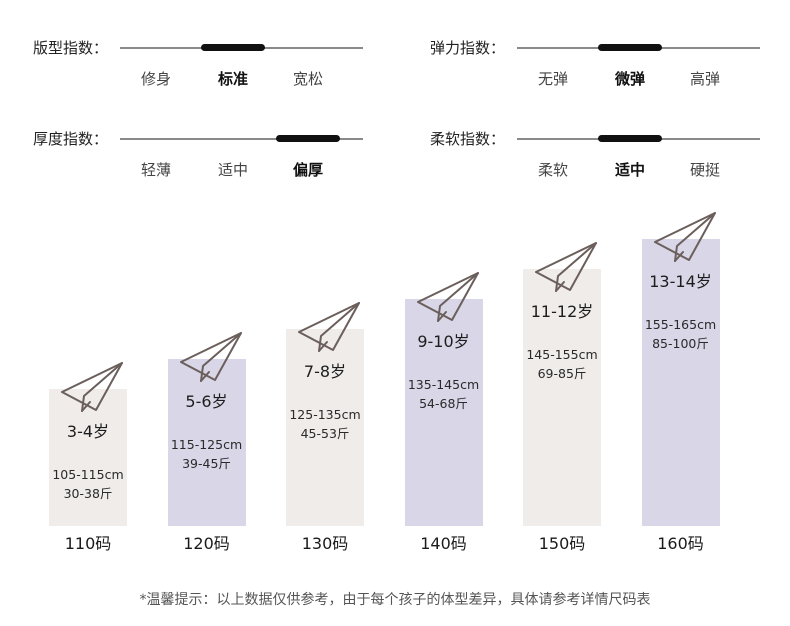 The height and width of the screenshot is (626, 790). What do you see at coordinates (681, 334) in the screenshot?
I see `size-spec: 155-165cm 85-100斤` at bounding box center [681, 334].